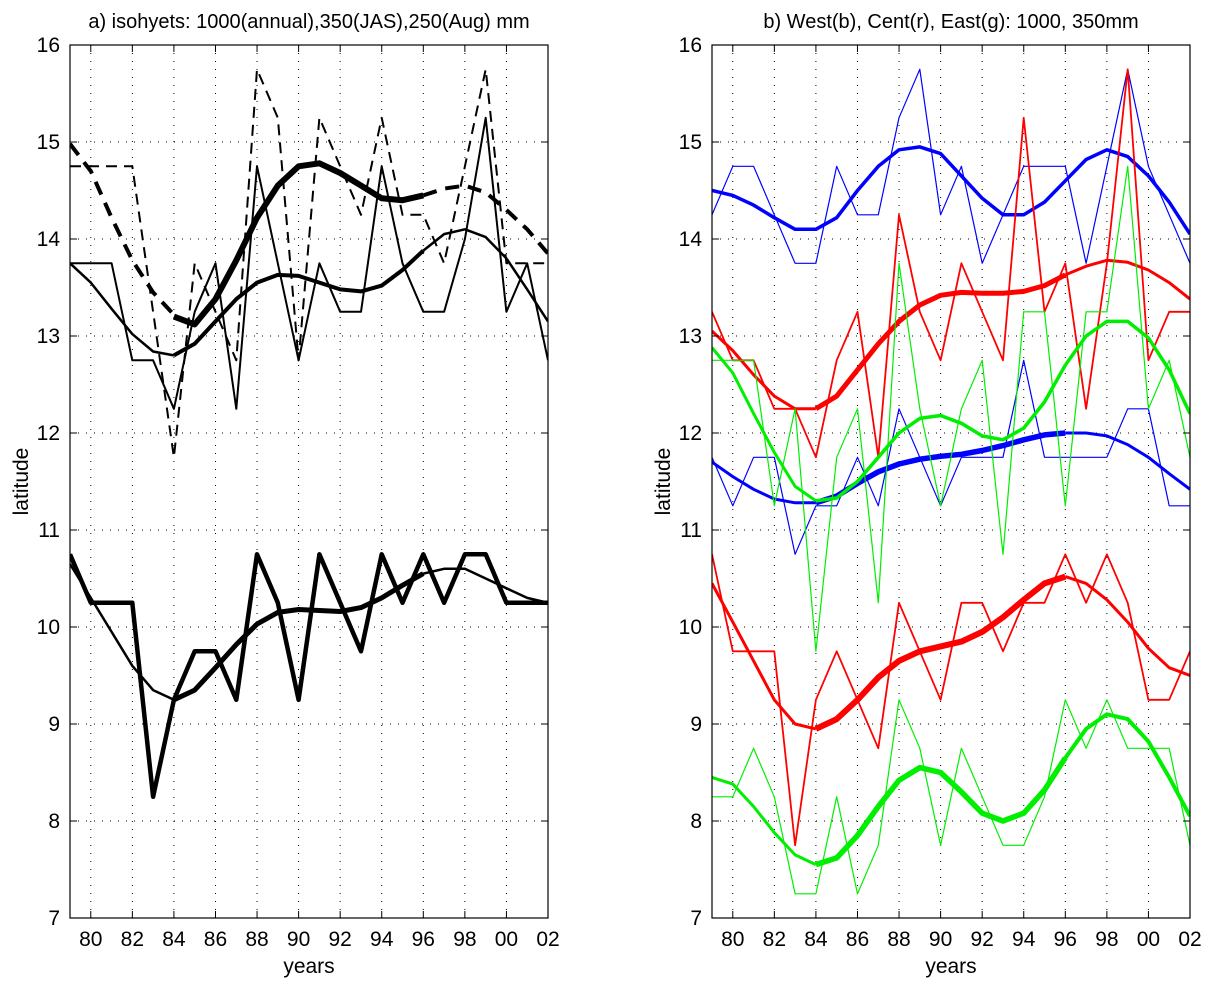 This screenshot has height=981, width=1210. I want to click on panel-b-xtick-label: 90, so click(940, 939).